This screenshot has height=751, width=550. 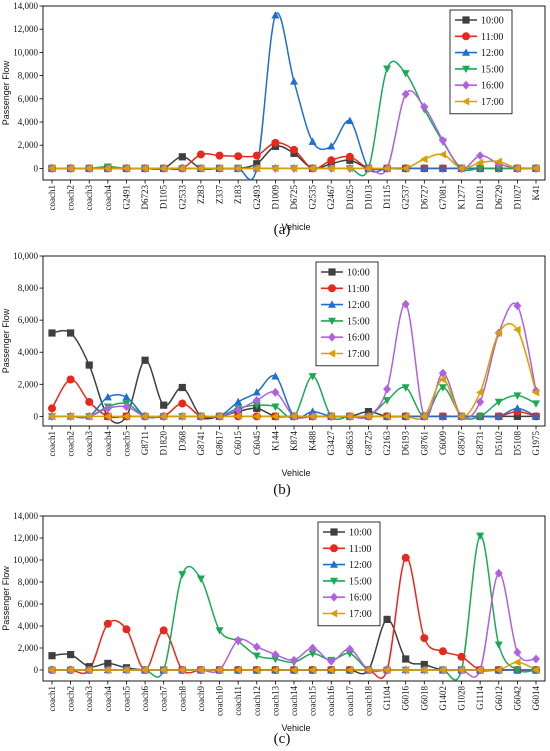 I want to click on x-tick-label: G2533, so click(x=182, y=197).